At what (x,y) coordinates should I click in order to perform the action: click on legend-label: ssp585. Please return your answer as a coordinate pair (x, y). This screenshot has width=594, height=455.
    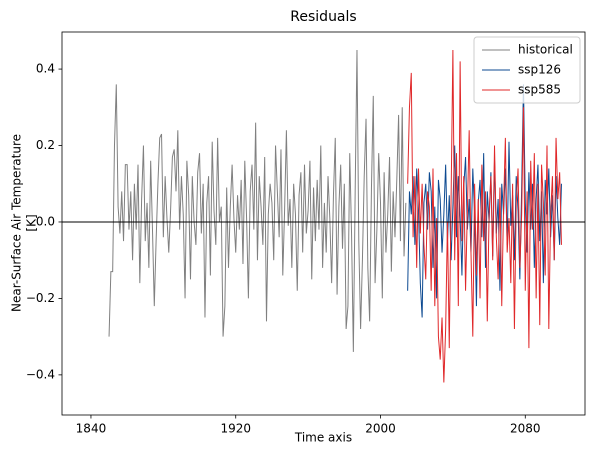
    Looking at the image, I should click on (539, 90).